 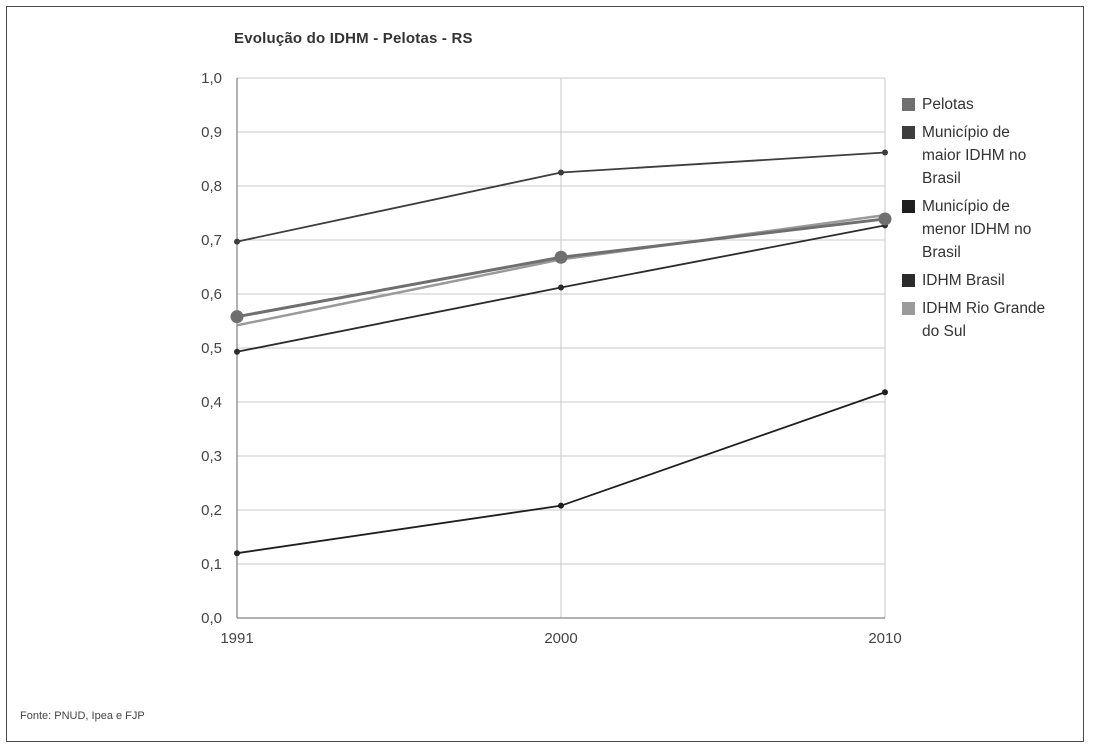 What do you see at coordinates (974, 155) in the screenshot?
I see `legend-label: maior IDHM no` at bounding box center [974, 155].